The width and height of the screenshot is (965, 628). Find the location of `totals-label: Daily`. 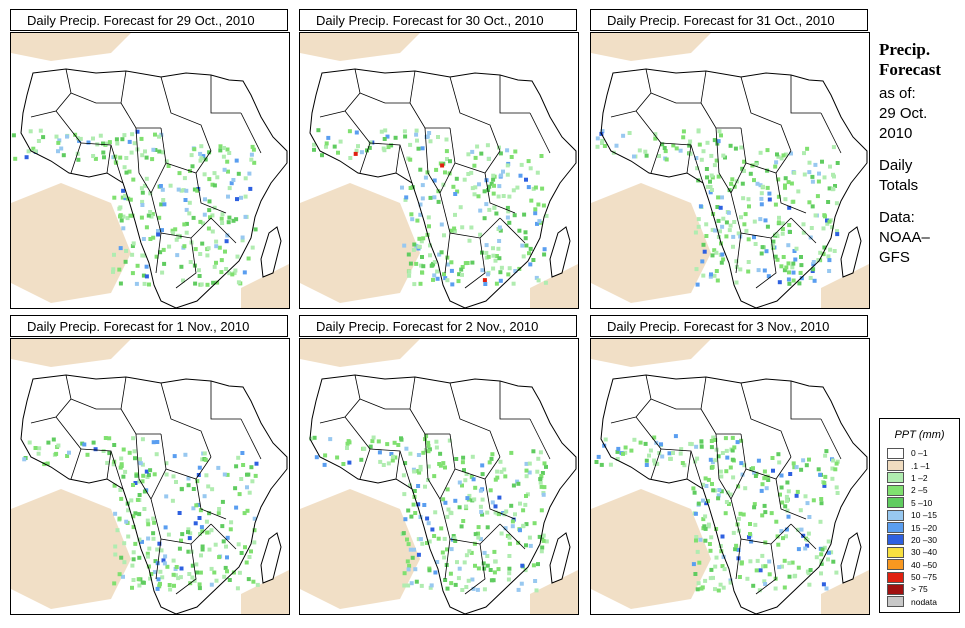

totals-label: Daily is located at coordinates (896, 165).